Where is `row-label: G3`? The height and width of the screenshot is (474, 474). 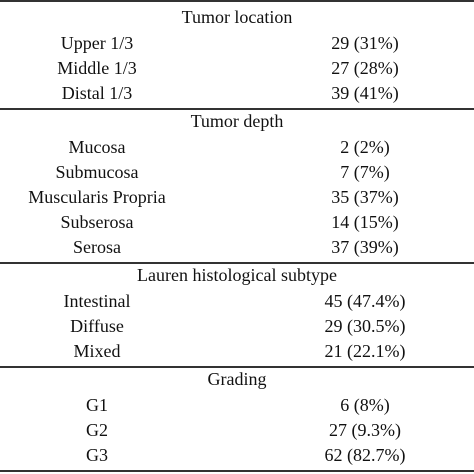 row-label: G3 is located at coordinates (97, 455).